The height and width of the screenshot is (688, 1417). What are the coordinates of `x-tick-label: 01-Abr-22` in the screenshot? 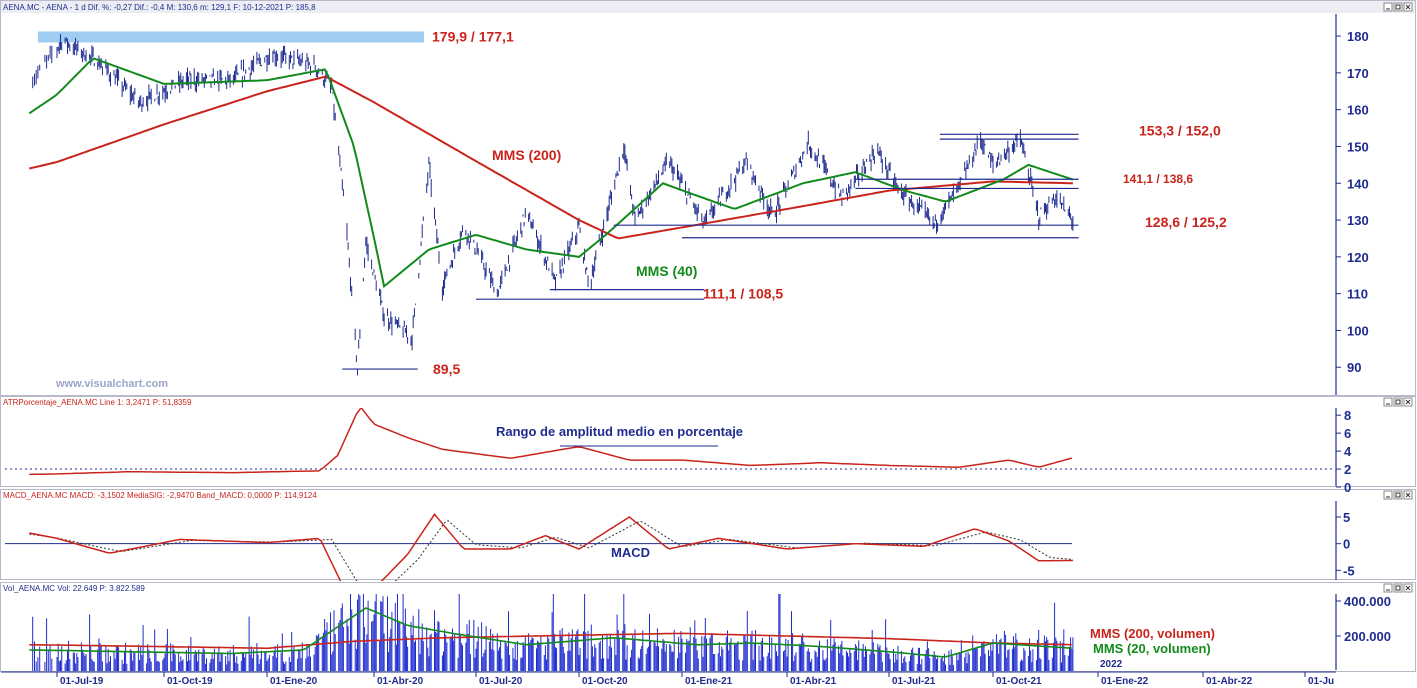 It's located at (1229, 681).